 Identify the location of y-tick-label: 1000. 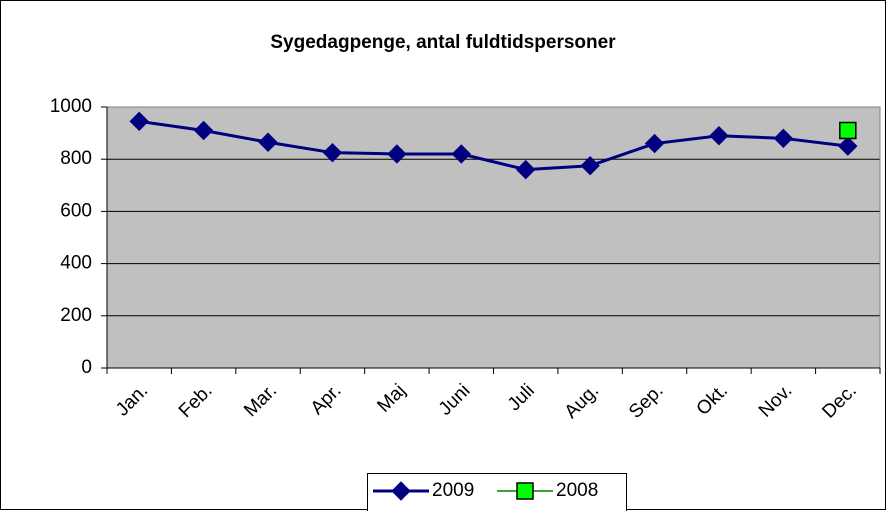
(71, 106).